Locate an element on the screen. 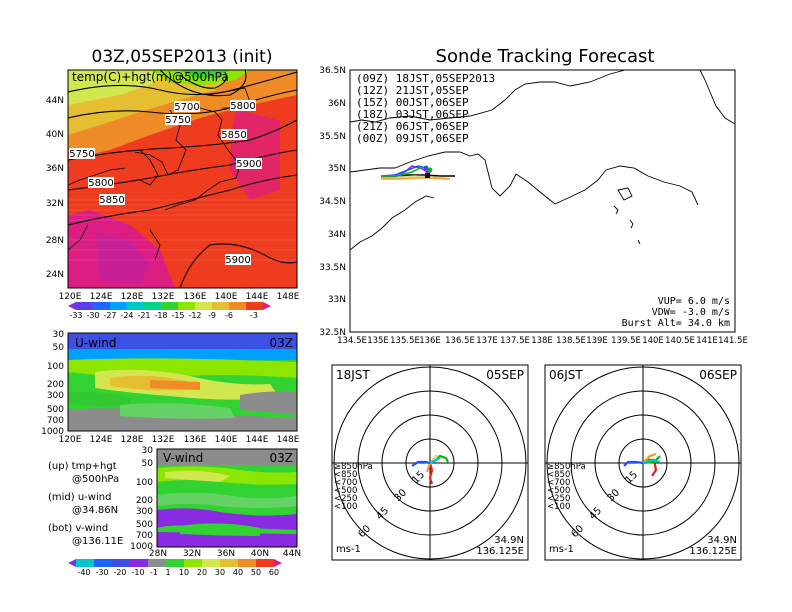 This screenshot has height=612, width=792. lat-tick: 33N is located at coordinates (337, 300).